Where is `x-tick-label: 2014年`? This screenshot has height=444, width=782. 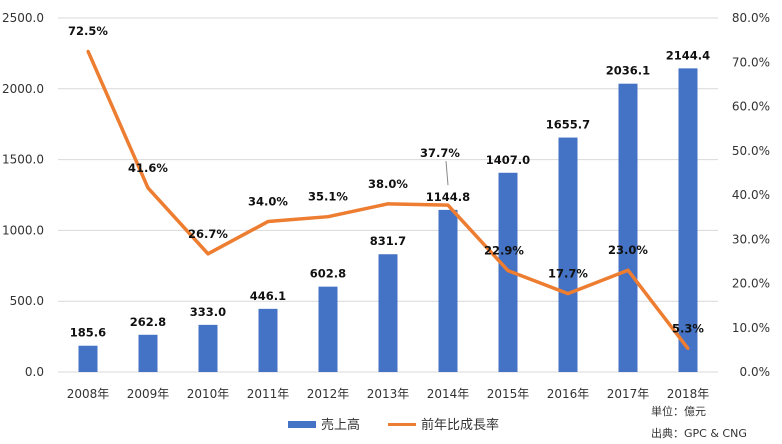 x-tick-label: 2014年 is located at coordinates (448, 394).